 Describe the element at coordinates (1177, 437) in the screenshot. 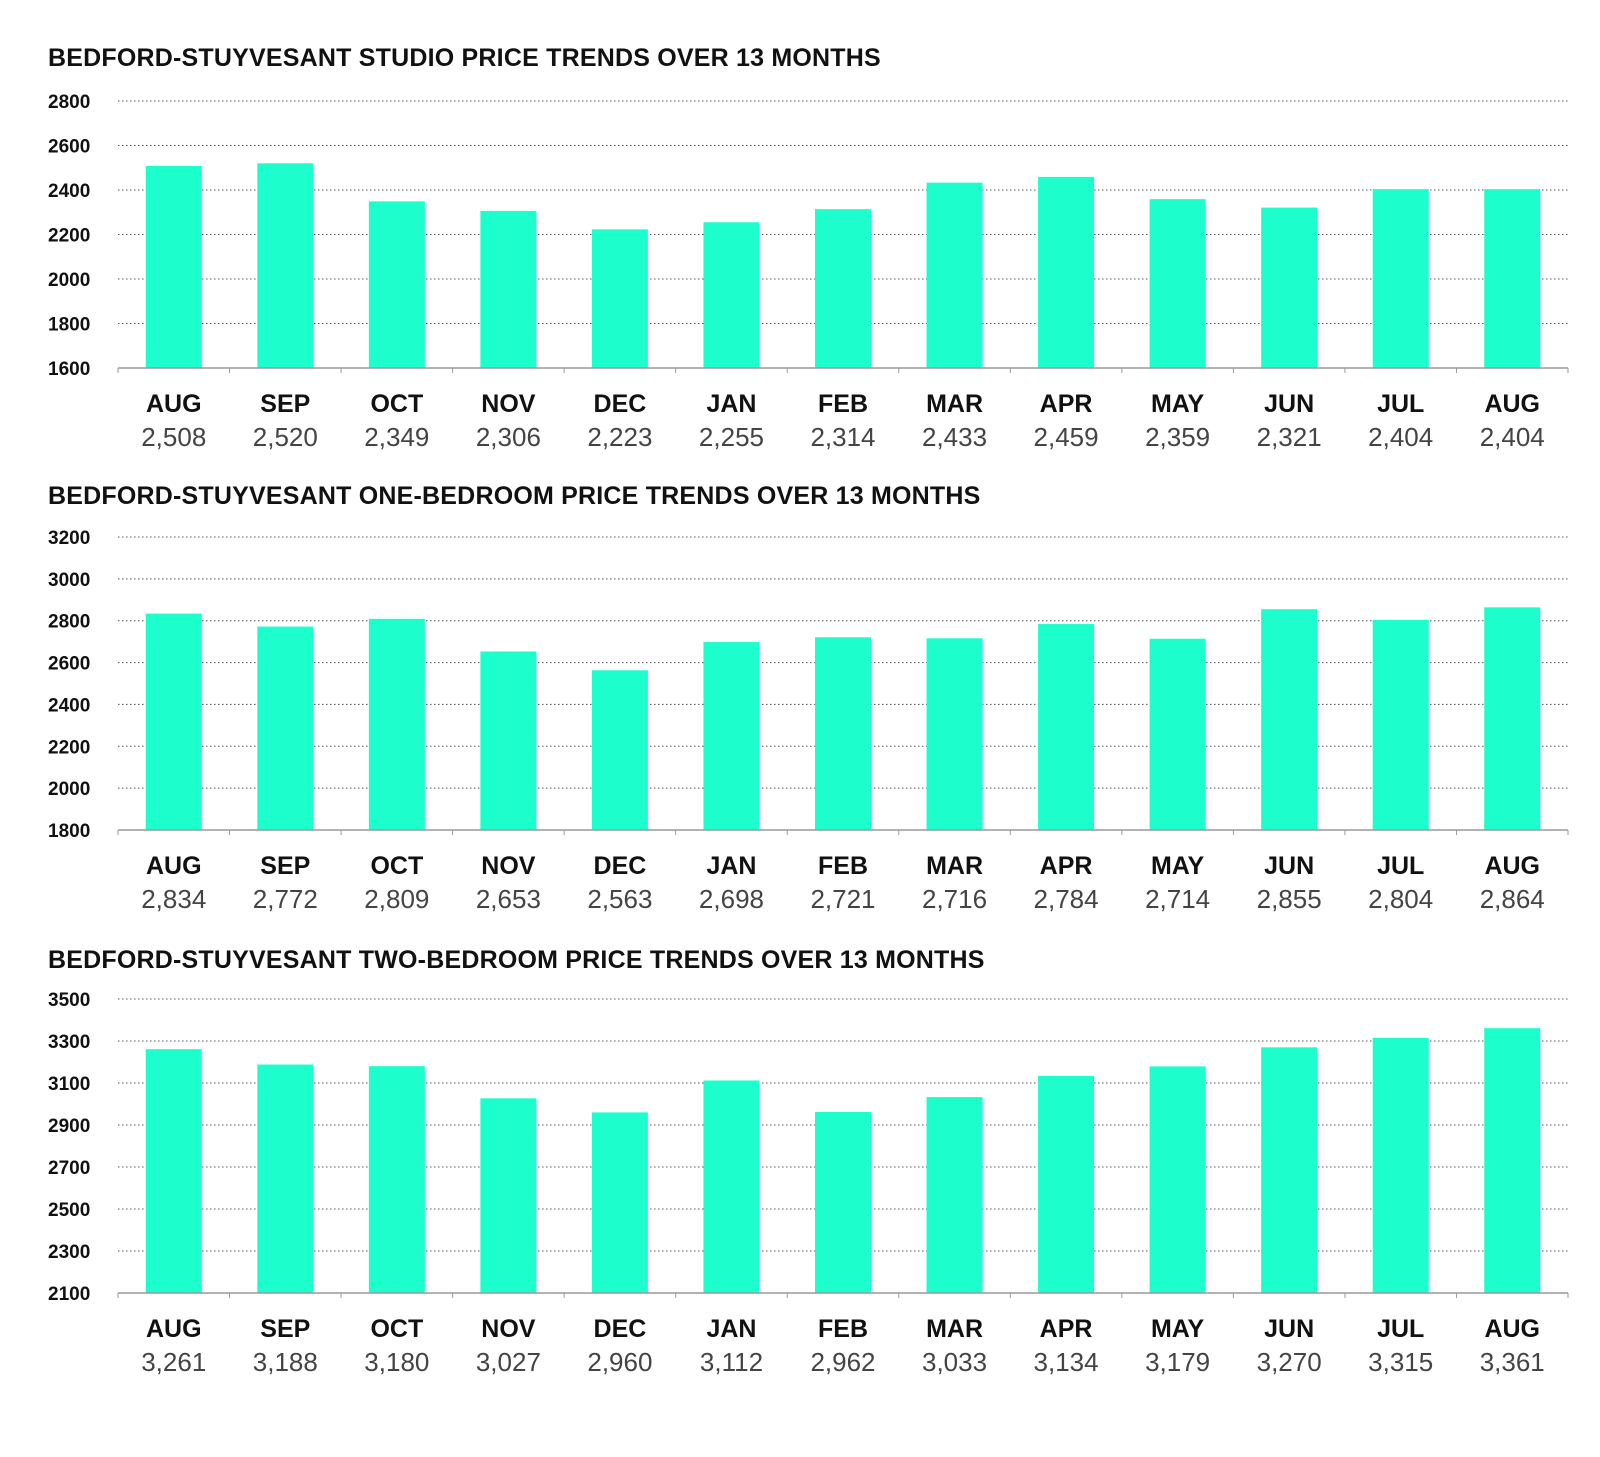

I see `value-label: 2,359` at that location.